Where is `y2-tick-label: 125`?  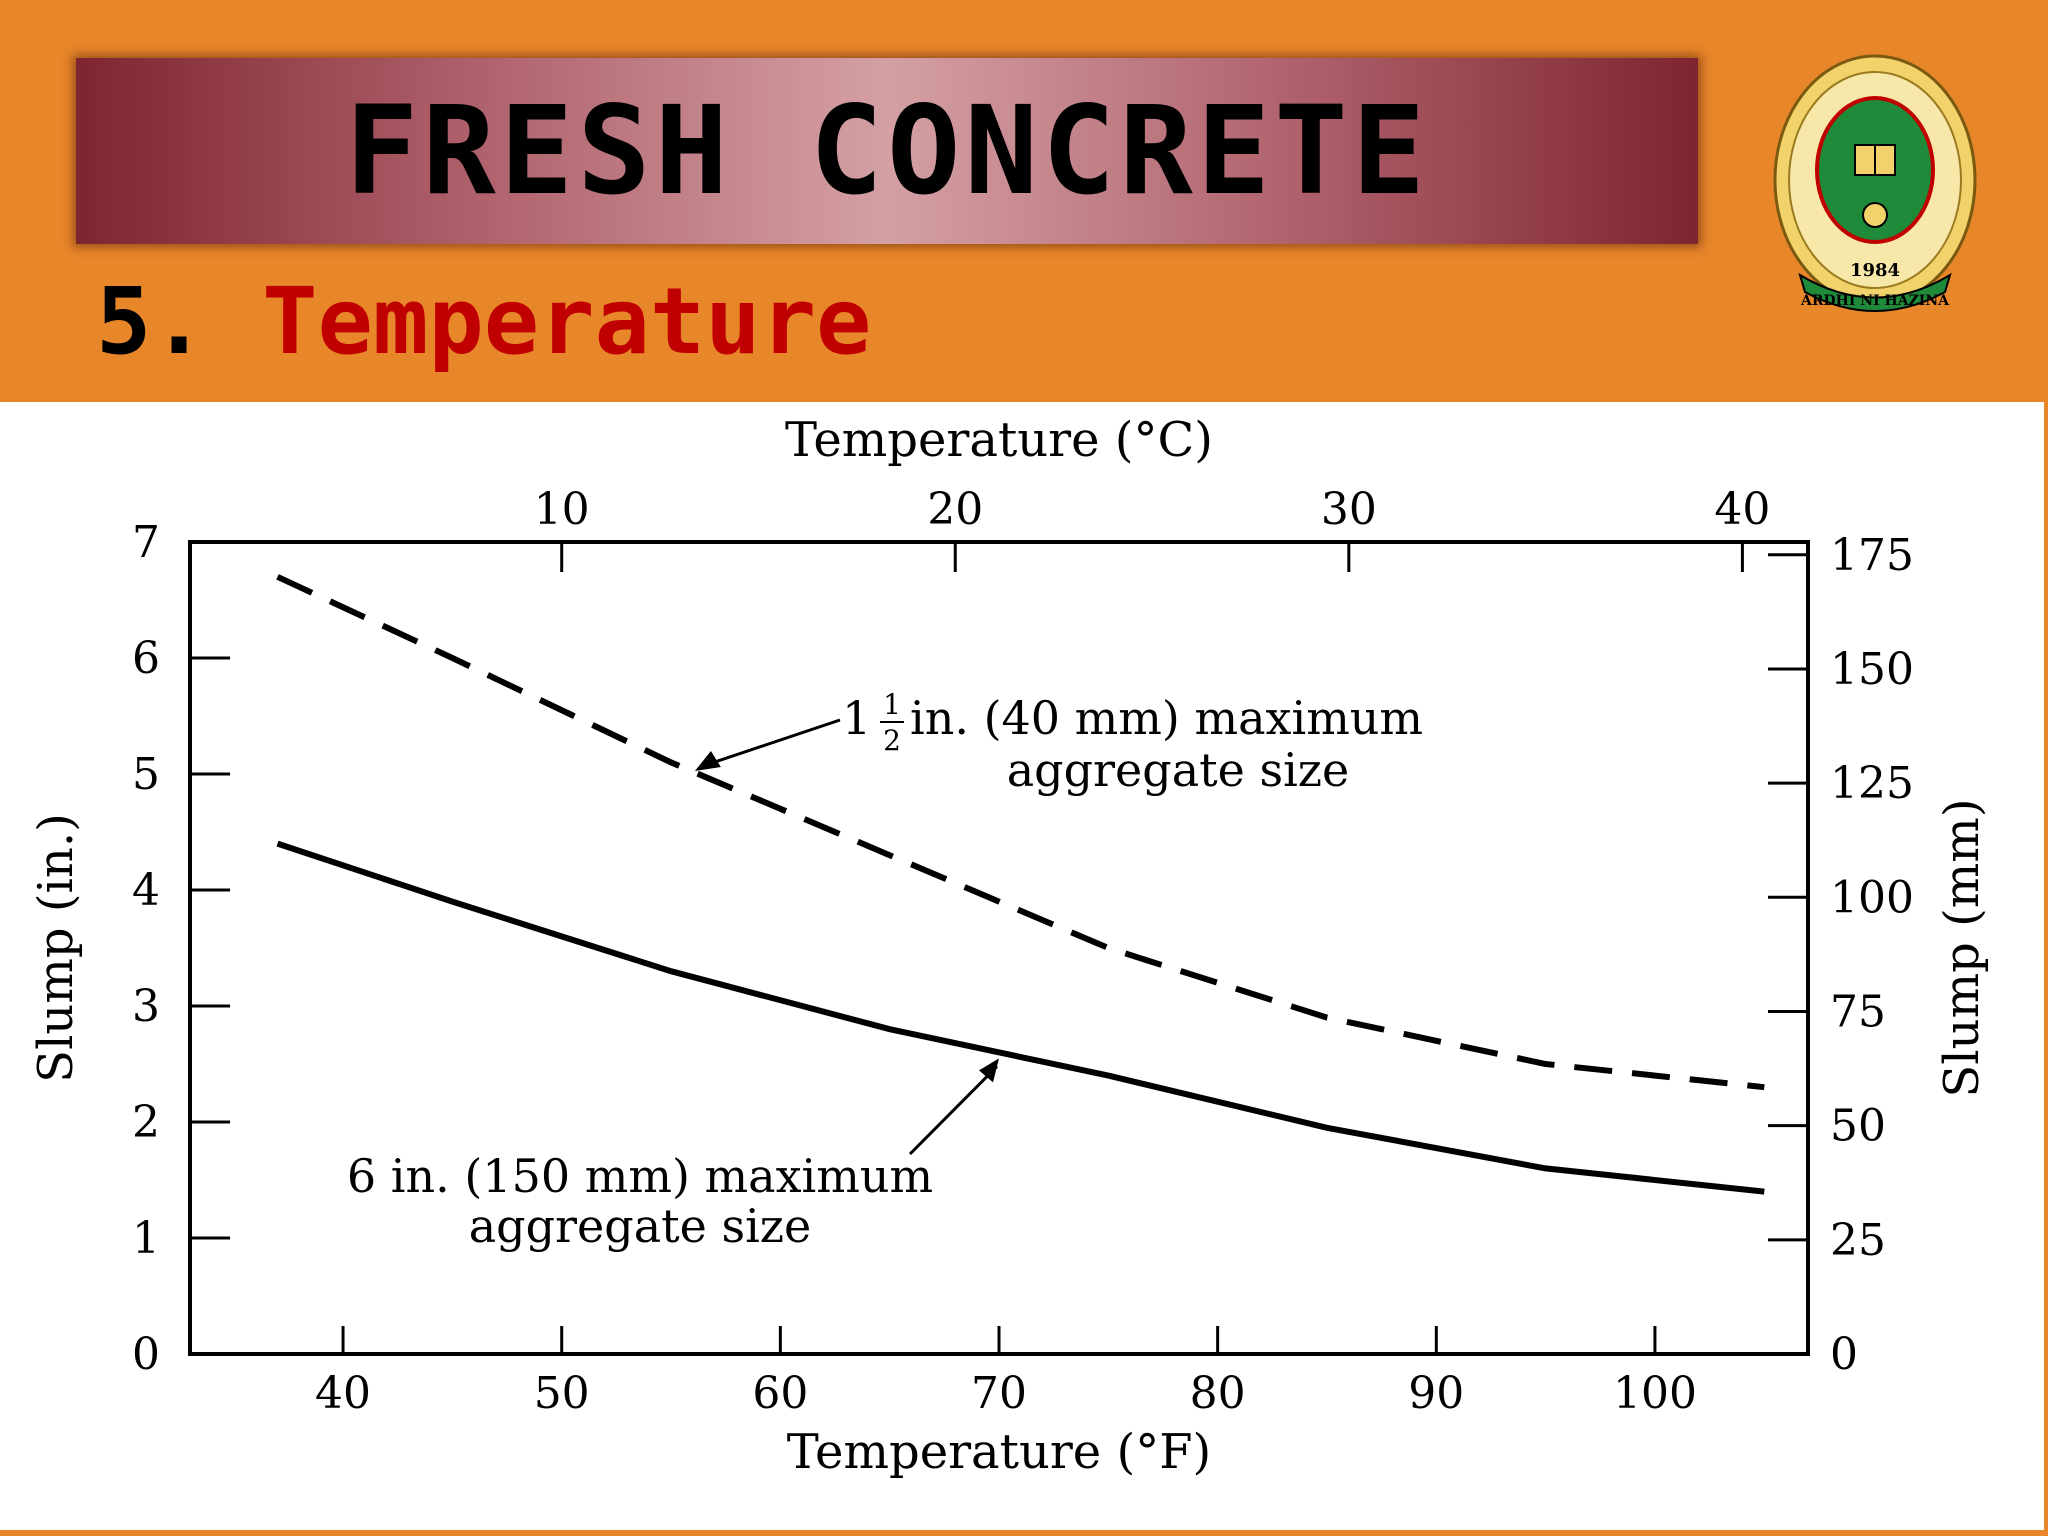
y2-tick-label: 125 is located at coordinates (1872, 783).